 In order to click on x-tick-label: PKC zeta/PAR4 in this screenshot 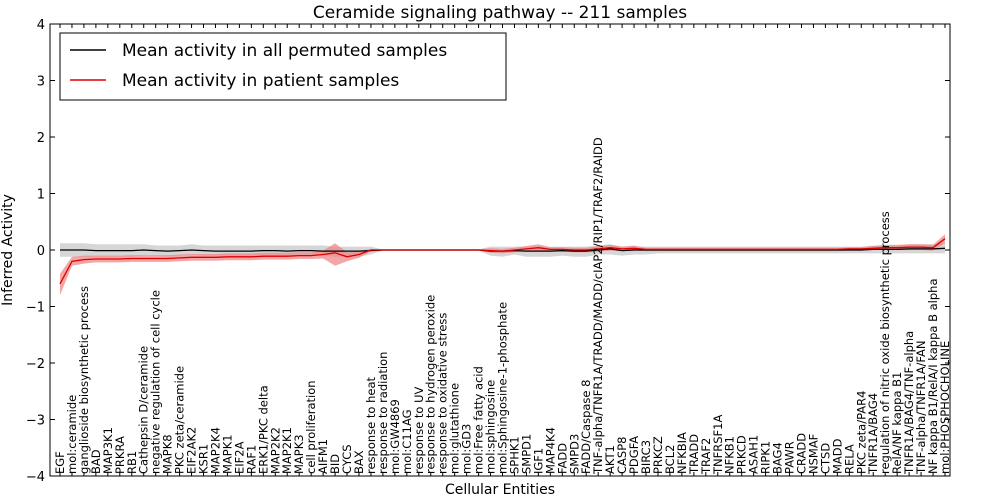, I will do `click(861, 432)`.